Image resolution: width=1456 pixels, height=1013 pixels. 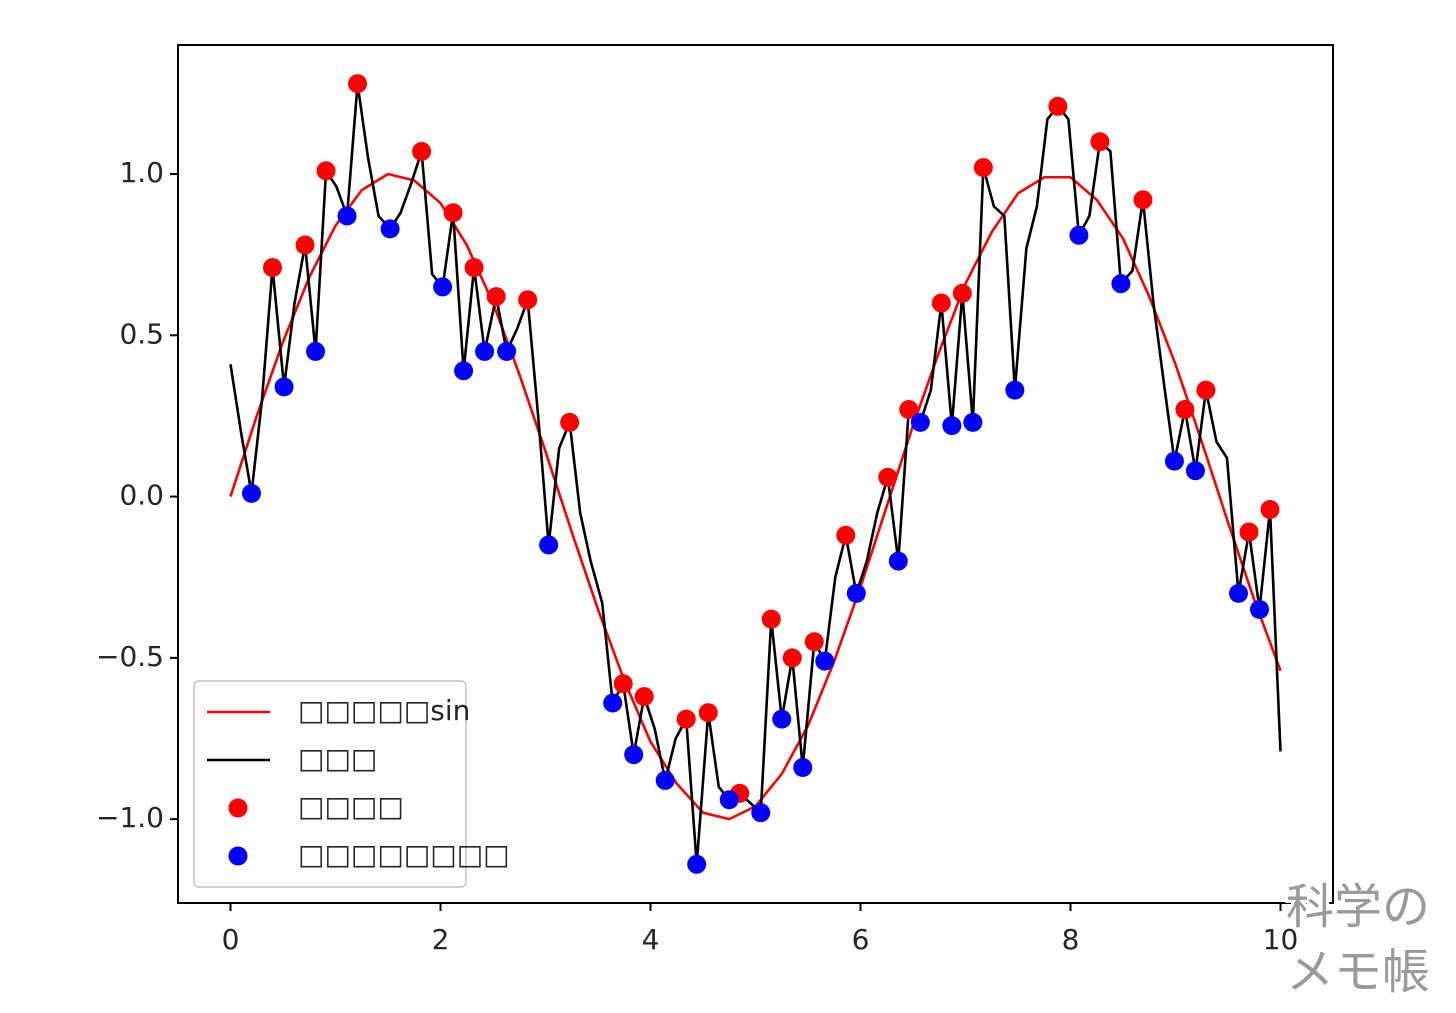 I want to click on y-tick-label: 0.0, so click(x=141, y=495).